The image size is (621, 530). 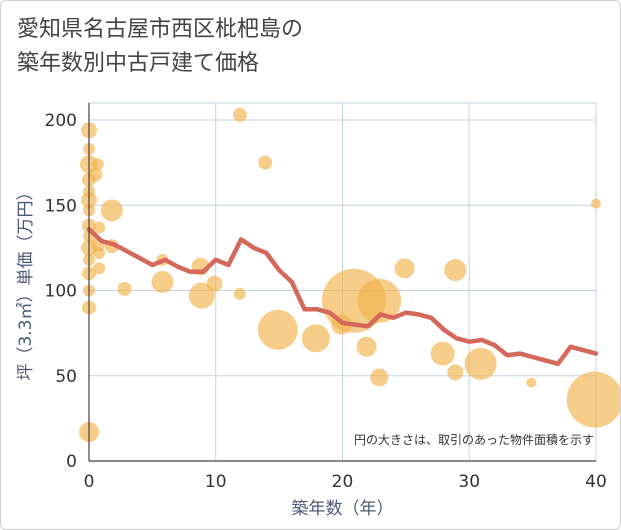 What do you see at coordinates (160, 29) in the screenshot?
I see `chart-title-line-1: 愛知県名古屋市西区枇杷島の` at bounding box center [160, 29].